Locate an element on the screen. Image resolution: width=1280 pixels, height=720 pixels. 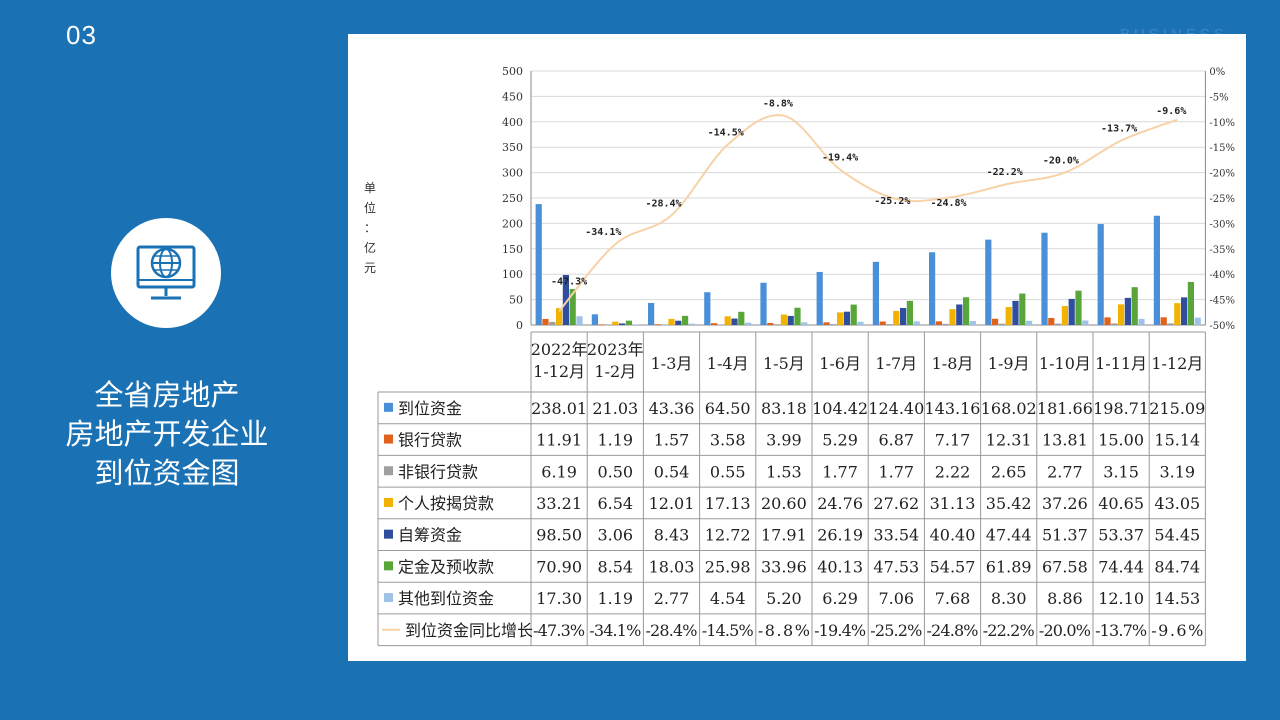
y-tick-label: 300 is located at coordinates (512, 173).